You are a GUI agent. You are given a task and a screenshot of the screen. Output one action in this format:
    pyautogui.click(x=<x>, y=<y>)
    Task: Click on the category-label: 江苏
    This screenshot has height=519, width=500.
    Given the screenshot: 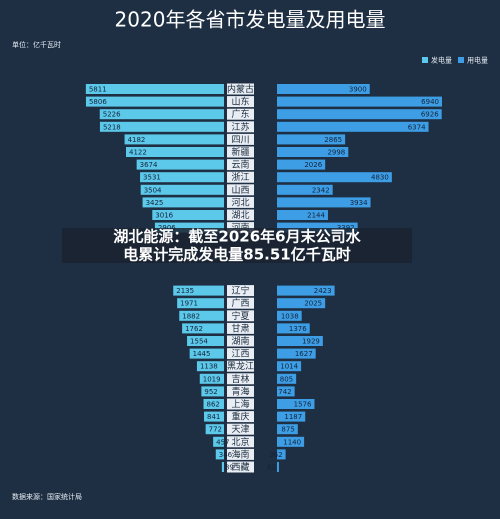 What is the action you would take?
    pyautogui.click(x=240, y=127)
    